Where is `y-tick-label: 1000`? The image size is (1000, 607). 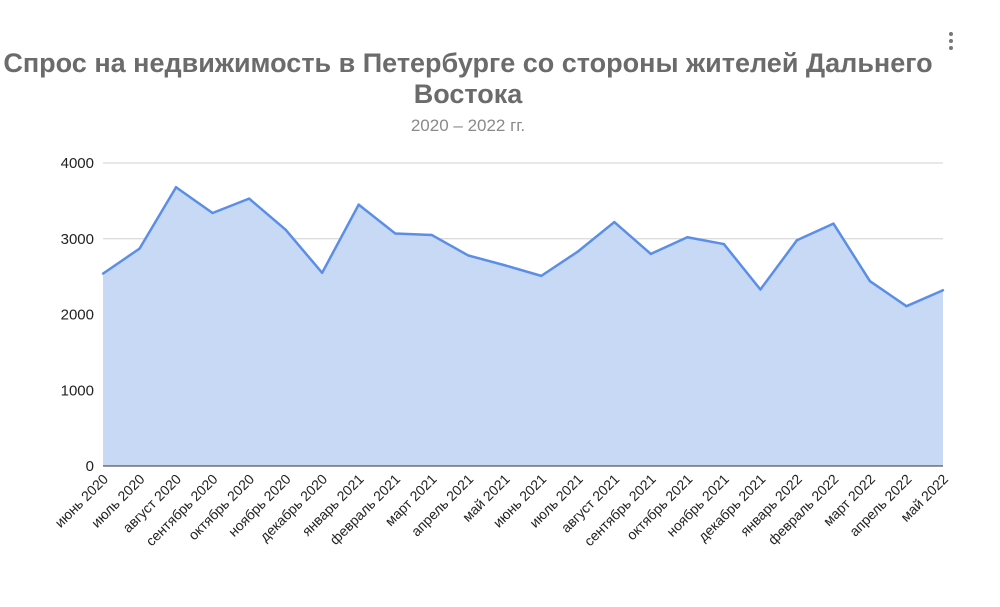
y-tick-label: 1000 is located at coordinates (77, 390).